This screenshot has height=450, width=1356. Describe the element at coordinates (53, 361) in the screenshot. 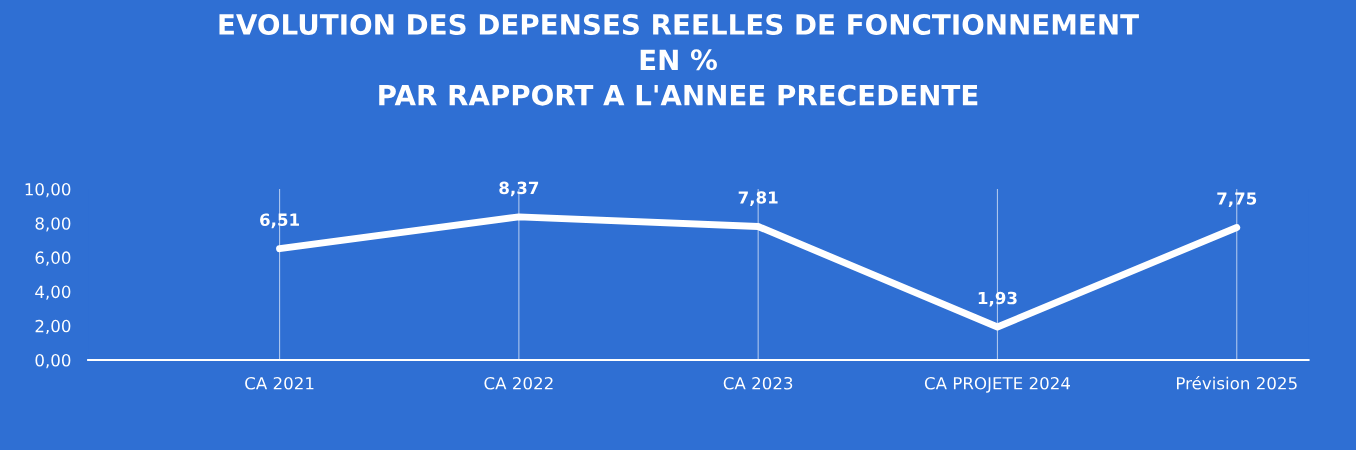

I see `y-tick-label: 0,00` at that location.